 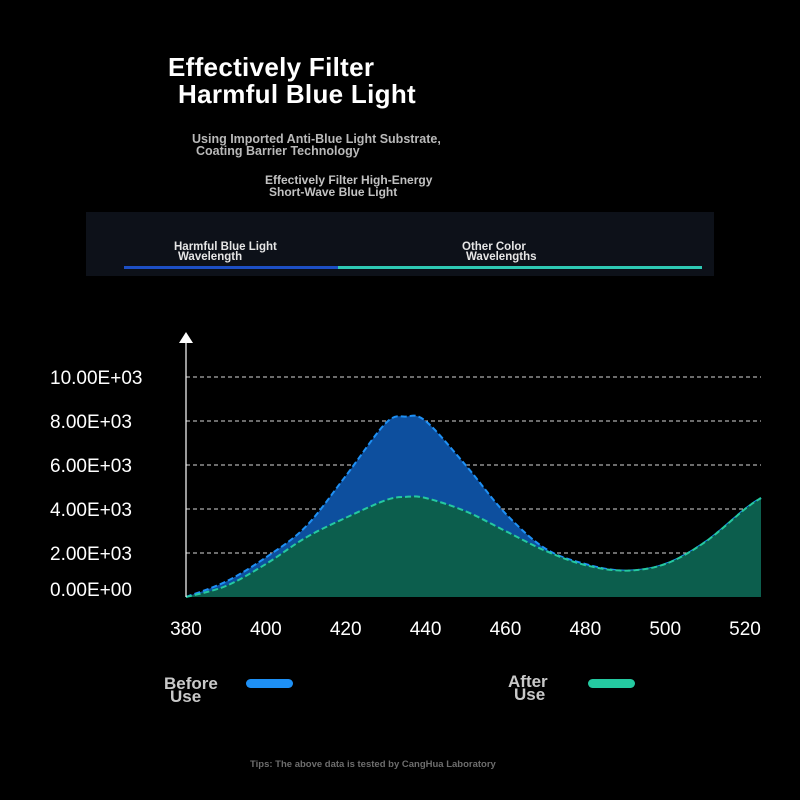 I want to click on y-axis-arrow-icon, so click(x=186, y=337).